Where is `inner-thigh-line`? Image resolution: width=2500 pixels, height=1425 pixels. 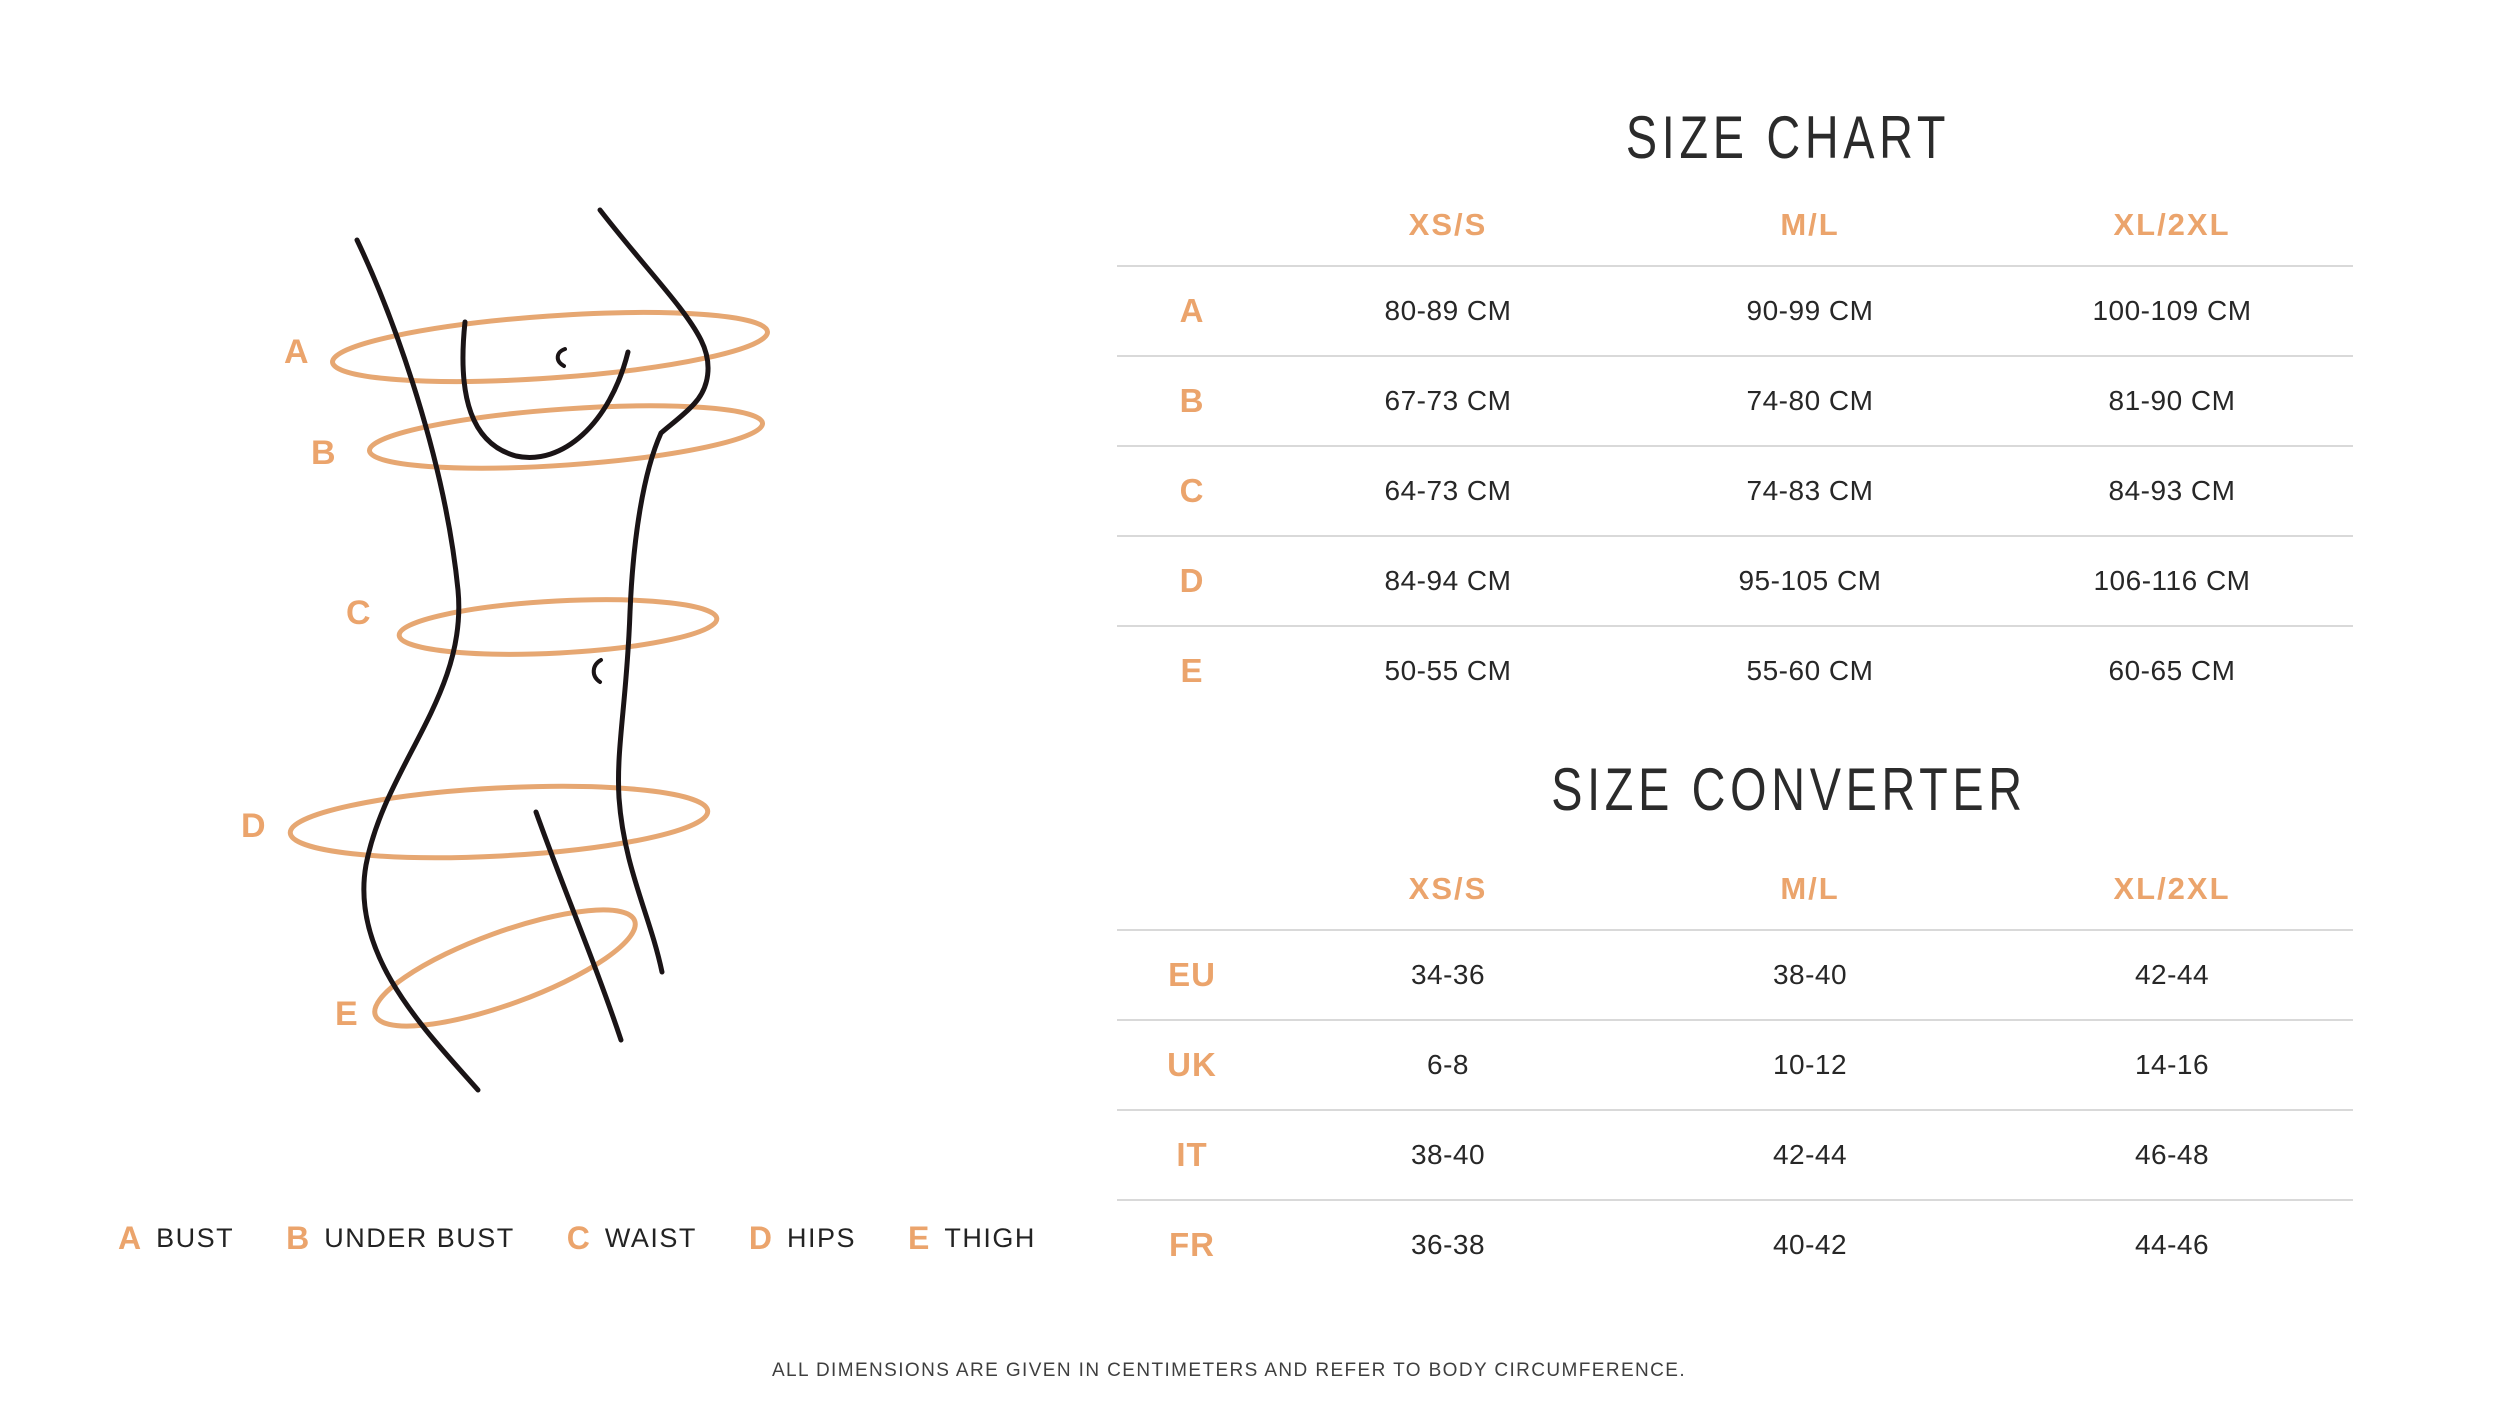 inner-thigh-line is located at coordinates (578, 926).